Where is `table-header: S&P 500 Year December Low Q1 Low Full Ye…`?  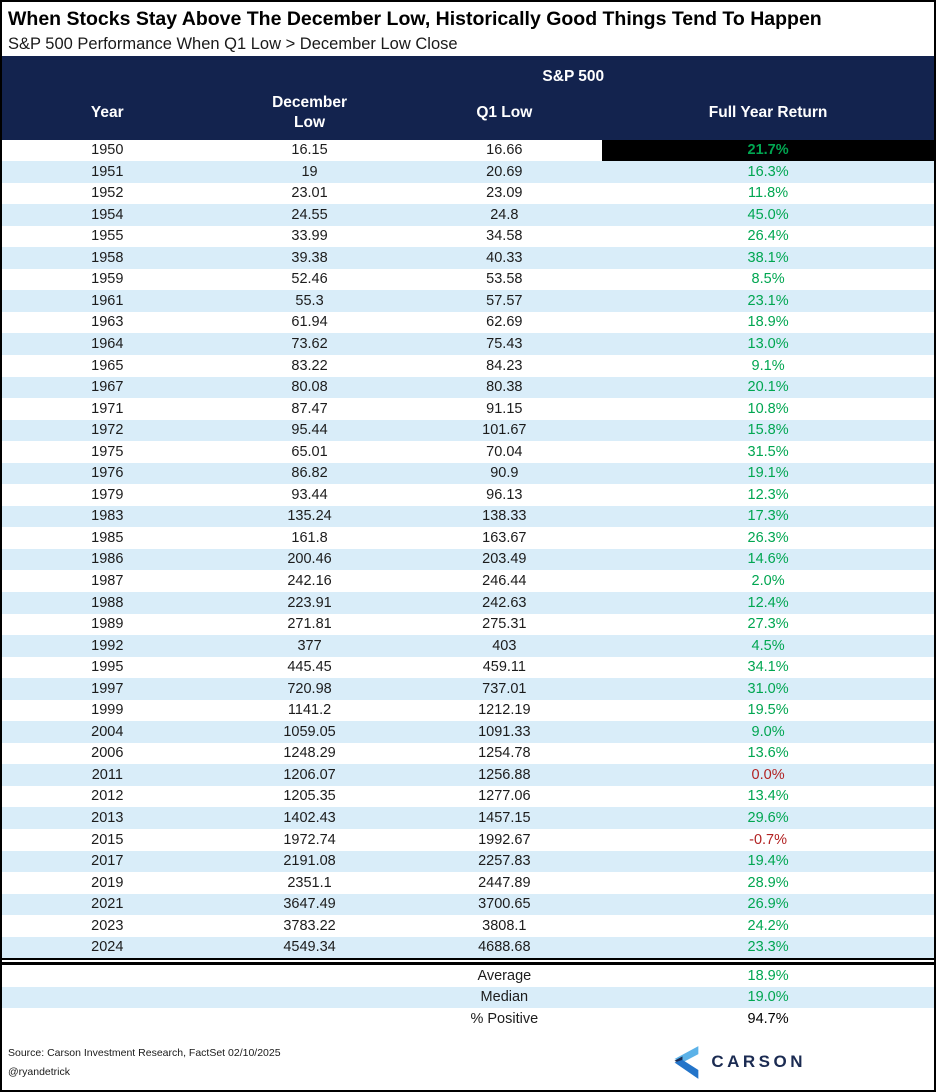 table-header: S&P 500 Year December Low Q1 Low Full Ye… is located at coordinates (468, 97).